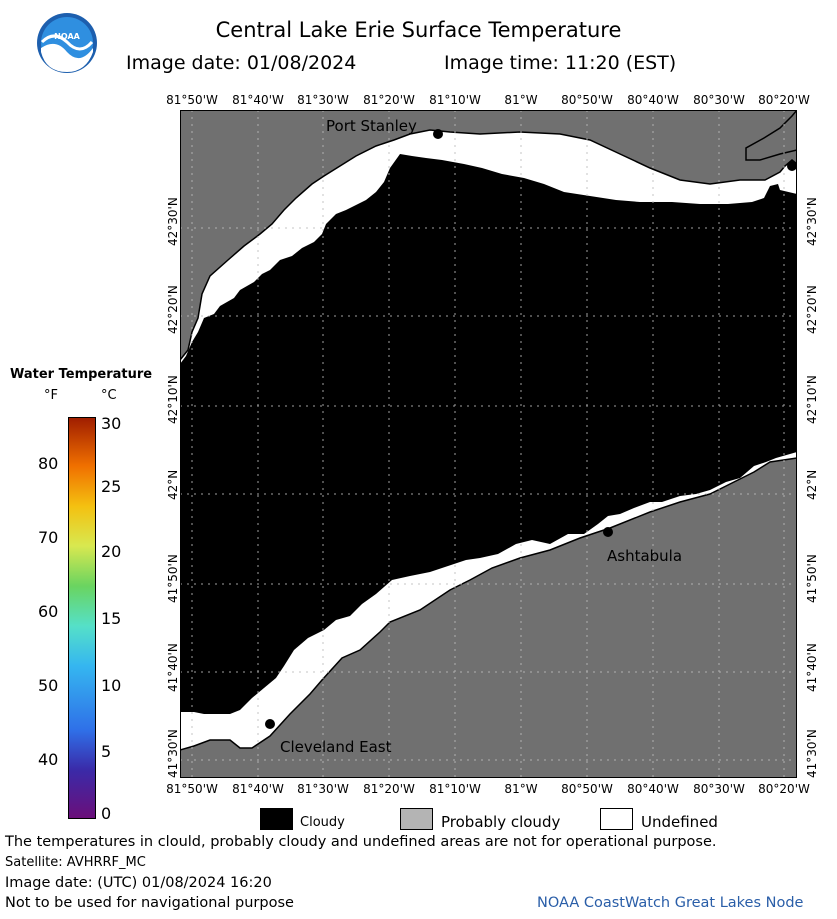  Describe the element at coordinates (418, 30) in the screenshot. I see `page-title: Central Lake Erie Surface Temperature` at that location.